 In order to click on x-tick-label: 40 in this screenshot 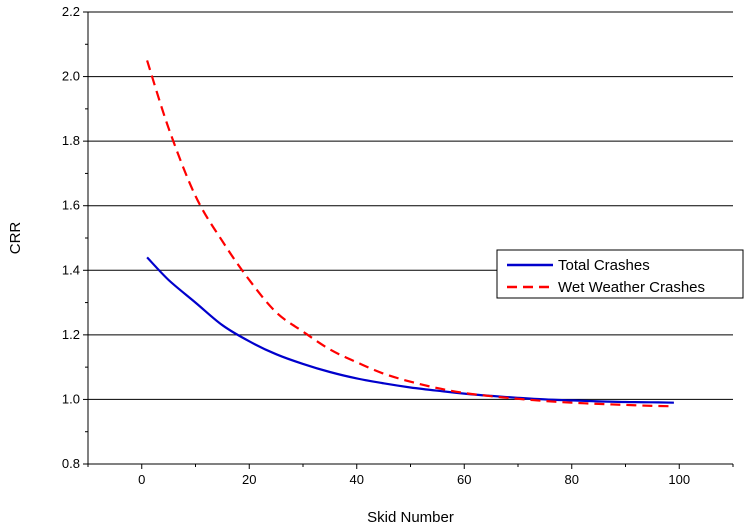, I will do `click(357, 479)`.